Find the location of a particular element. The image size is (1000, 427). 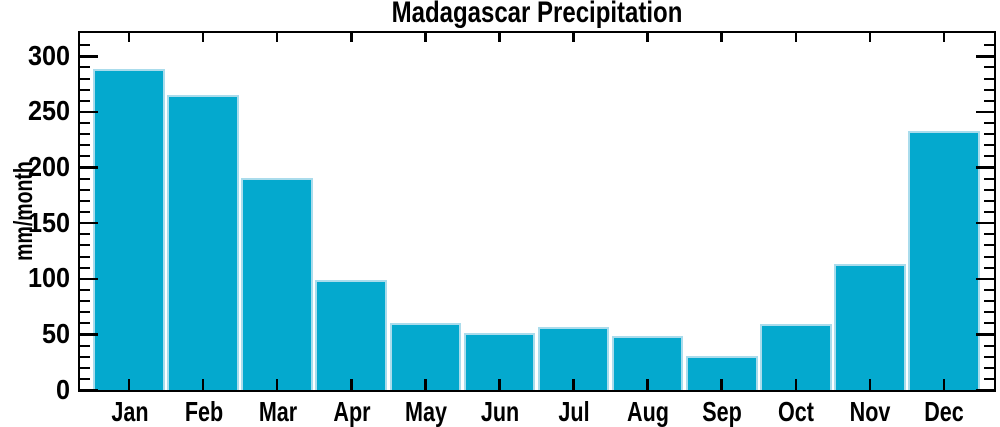

bar-dec is located at coordinates (944, 260).